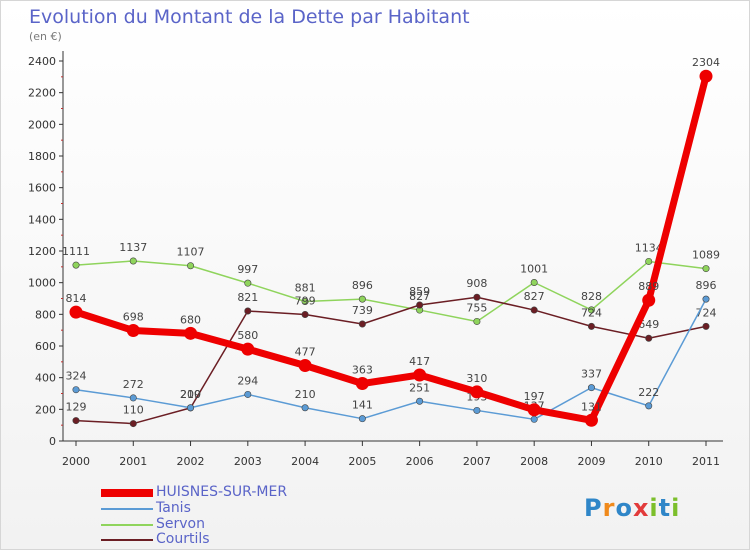 This screenshot has height=550, width=750. What do you see at coordinates (251, 539) in the screenshot?
I see `legend-item: Courtils` at bounding box center [251, 539].